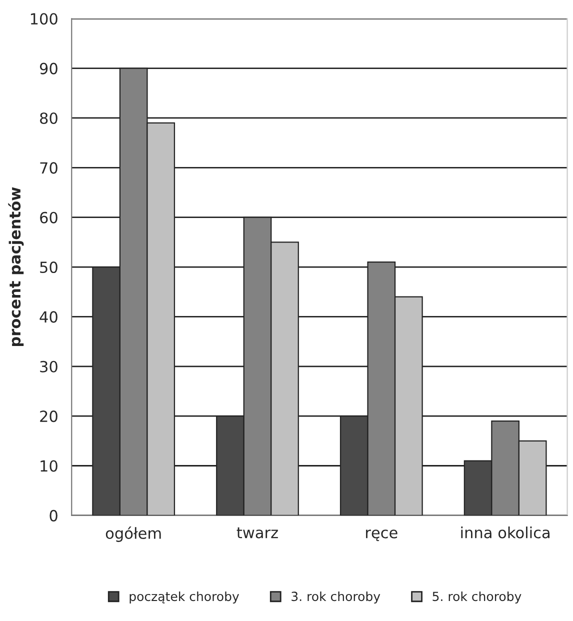 Image resolution: width=573 pixels, height=621 pixels. Describe the element at coordinates (49, 218) in the screenshot. I see `y-tick-label: 60` at that location.